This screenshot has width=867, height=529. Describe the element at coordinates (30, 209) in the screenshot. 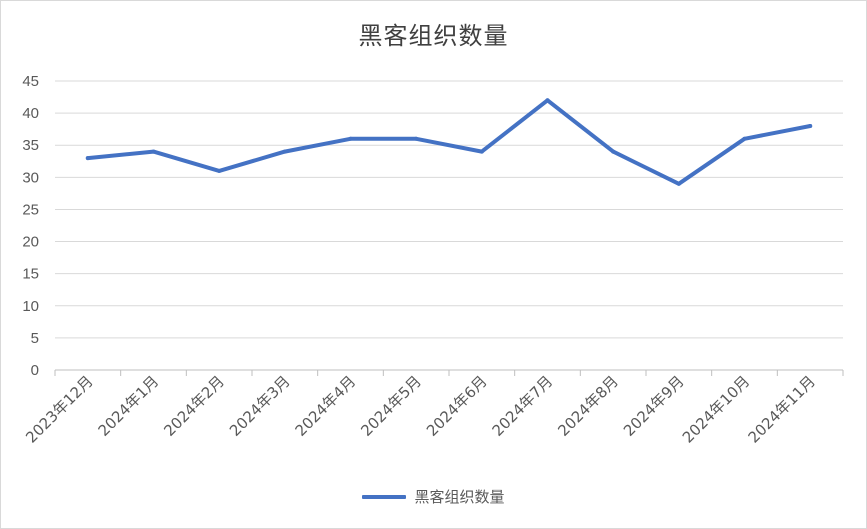

I see `y-tick-label: 25` at that location.